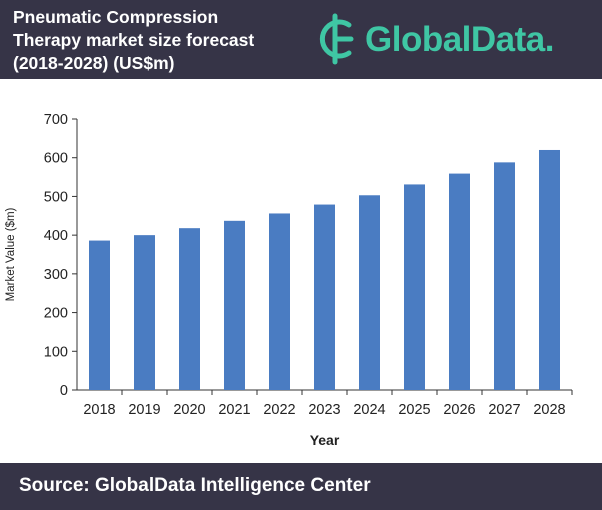 Image resolution: width=602 pixels, height=510 pixels. Describe the element at coordinates (459, 39) in the screenshot. I see `brand-wordmark: GlobalData.` at that location.